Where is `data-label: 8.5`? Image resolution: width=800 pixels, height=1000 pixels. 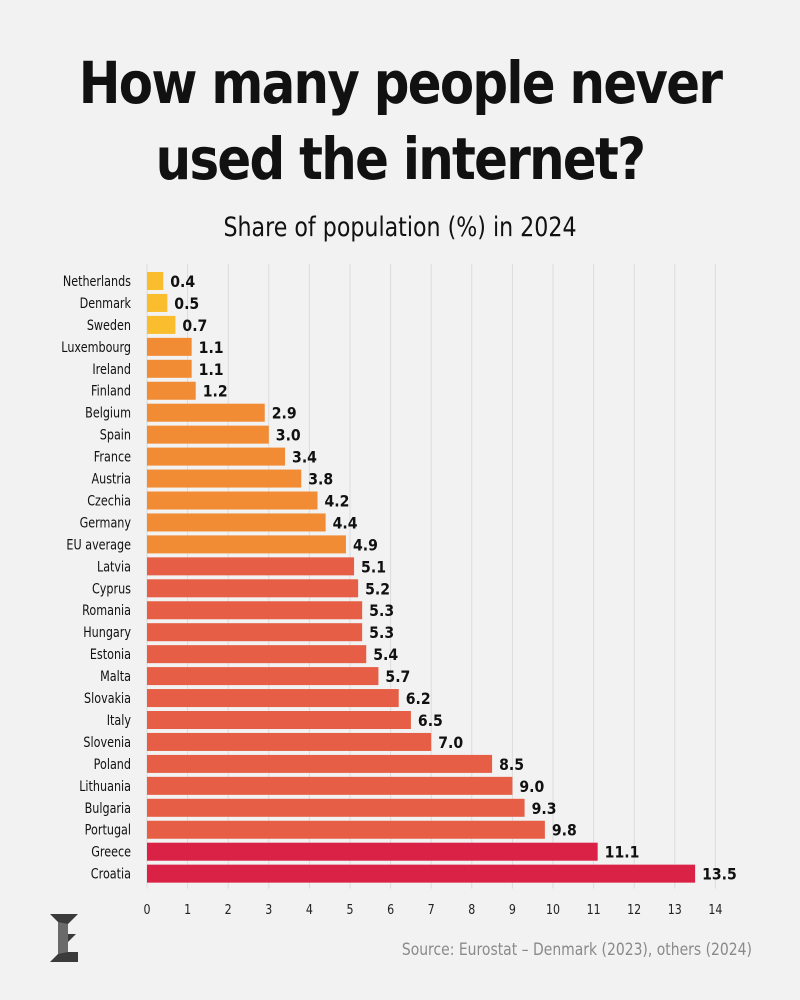 data-label: 8.5 is located at coordinates (511, 764).